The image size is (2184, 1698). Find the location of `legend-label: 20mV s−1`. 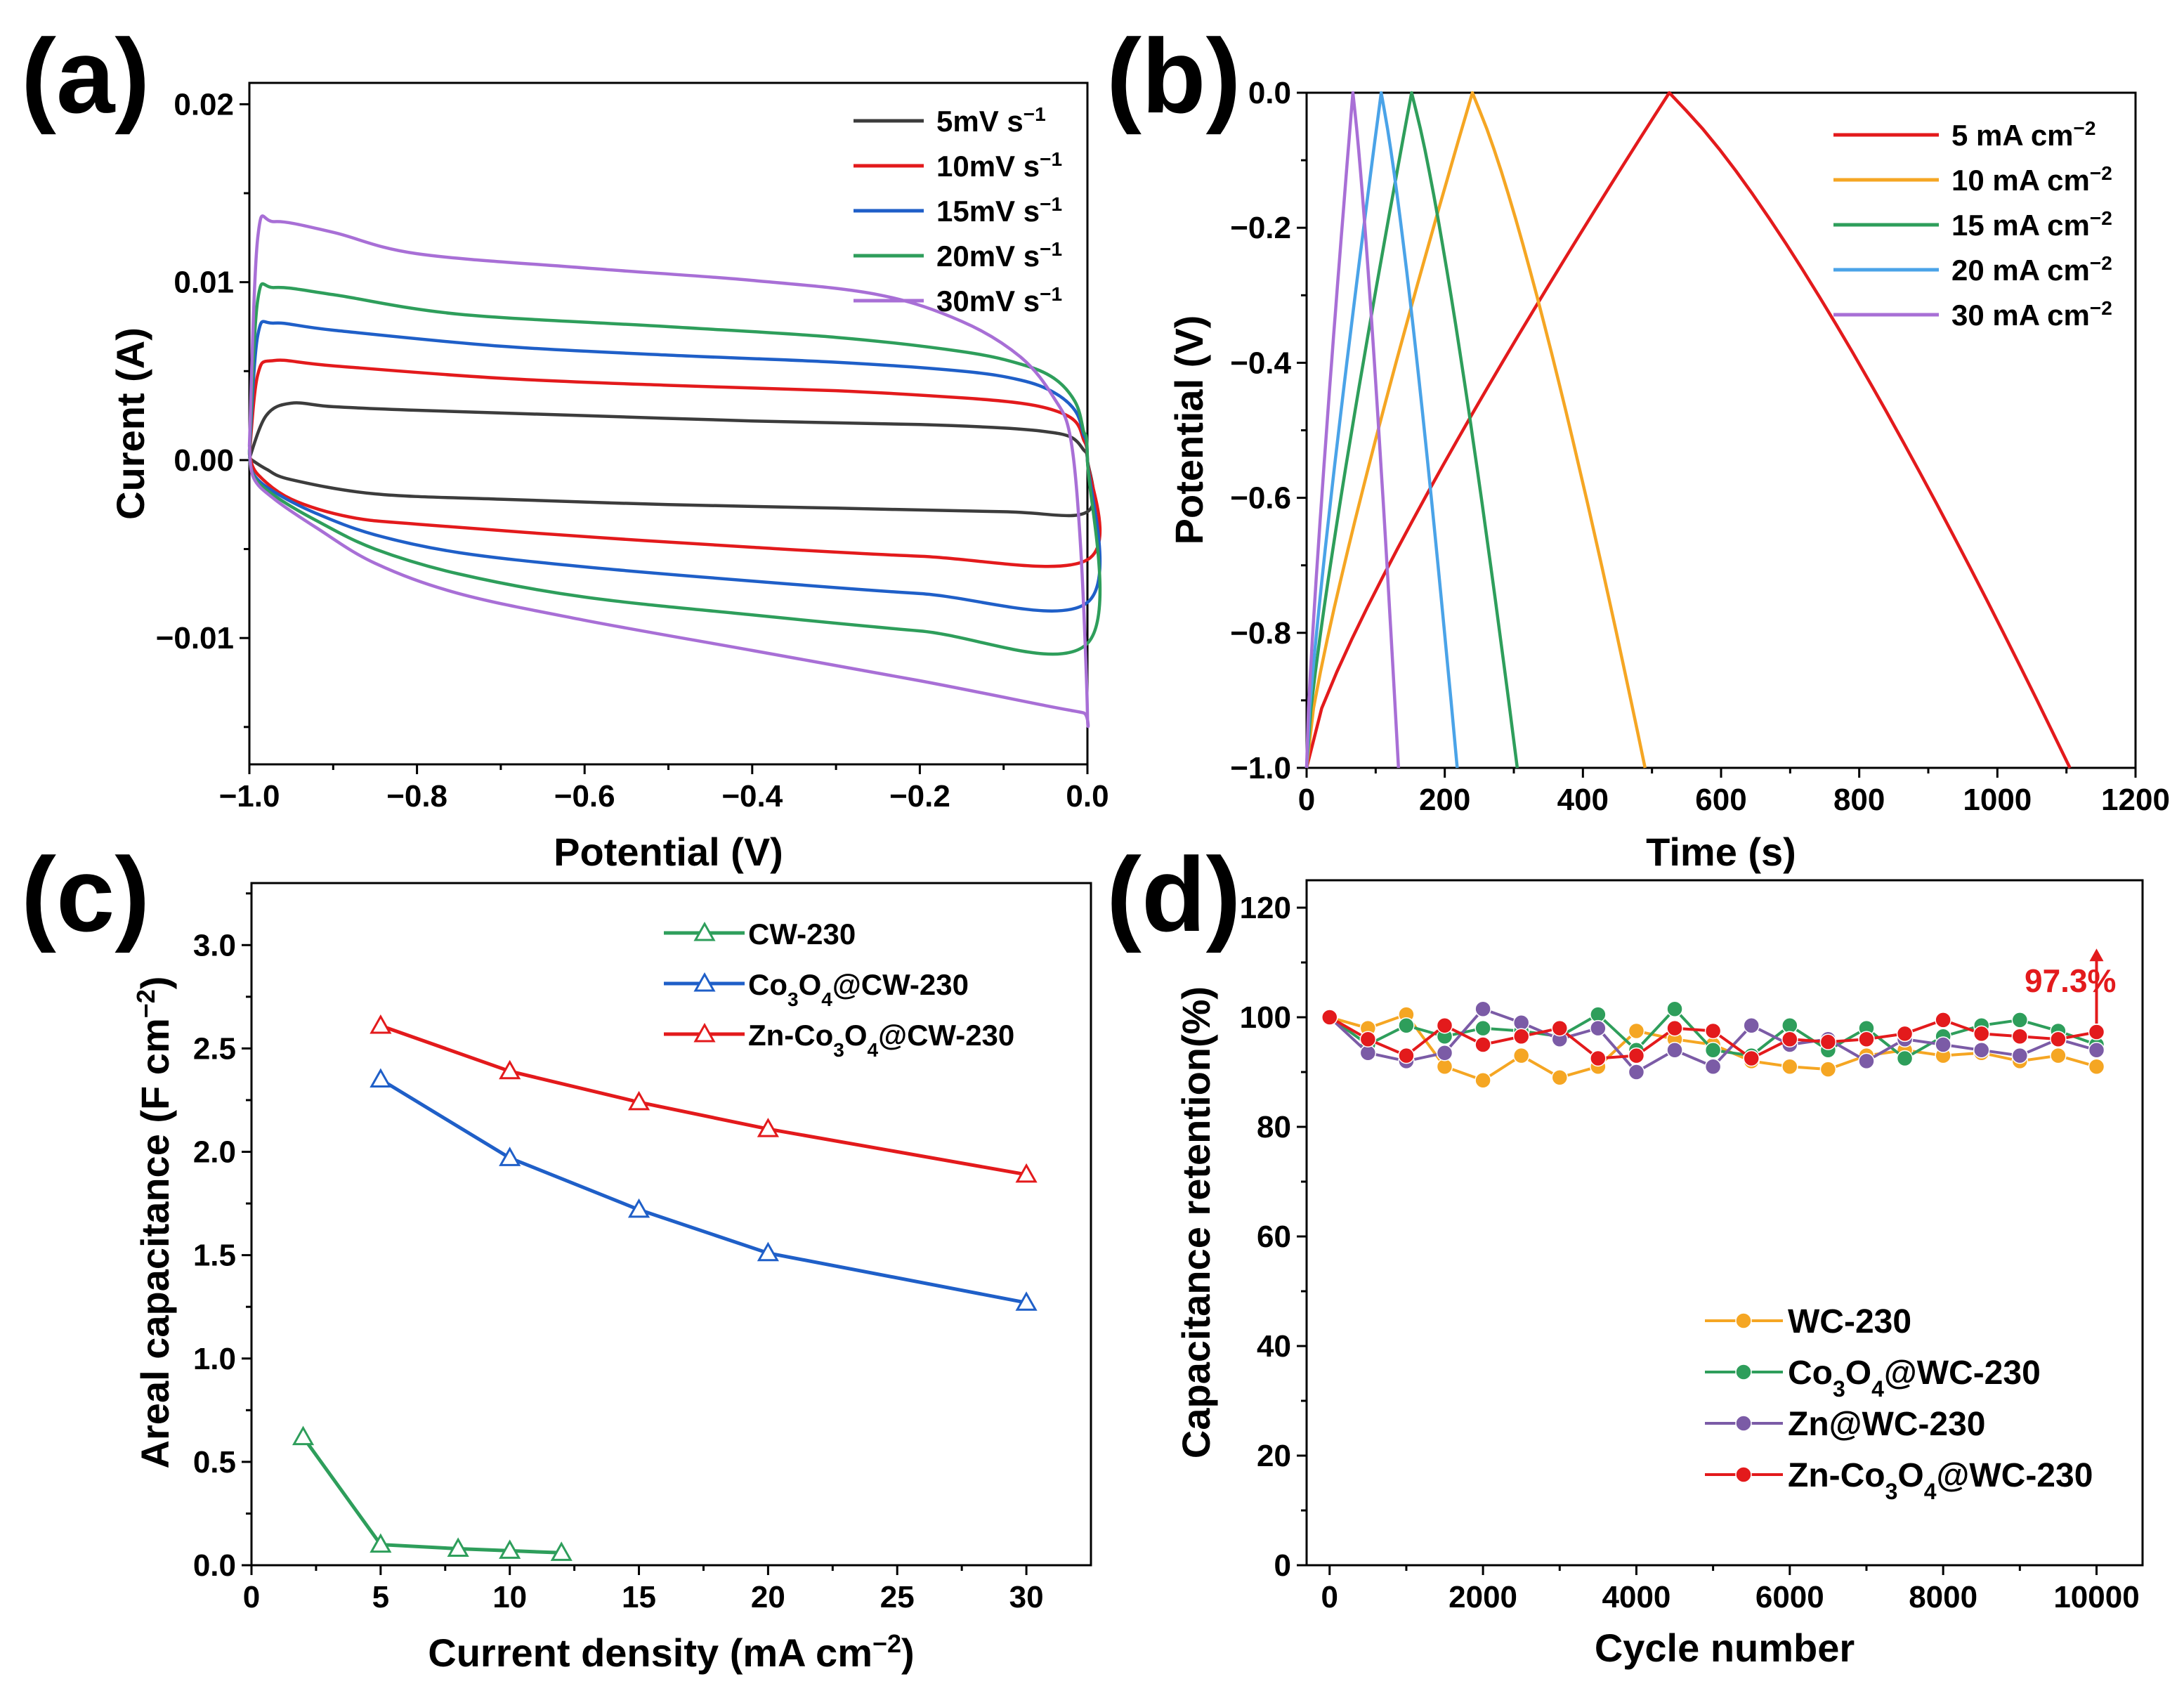

legend-label: 20mV s−1 is located at coordinates (999, 255).